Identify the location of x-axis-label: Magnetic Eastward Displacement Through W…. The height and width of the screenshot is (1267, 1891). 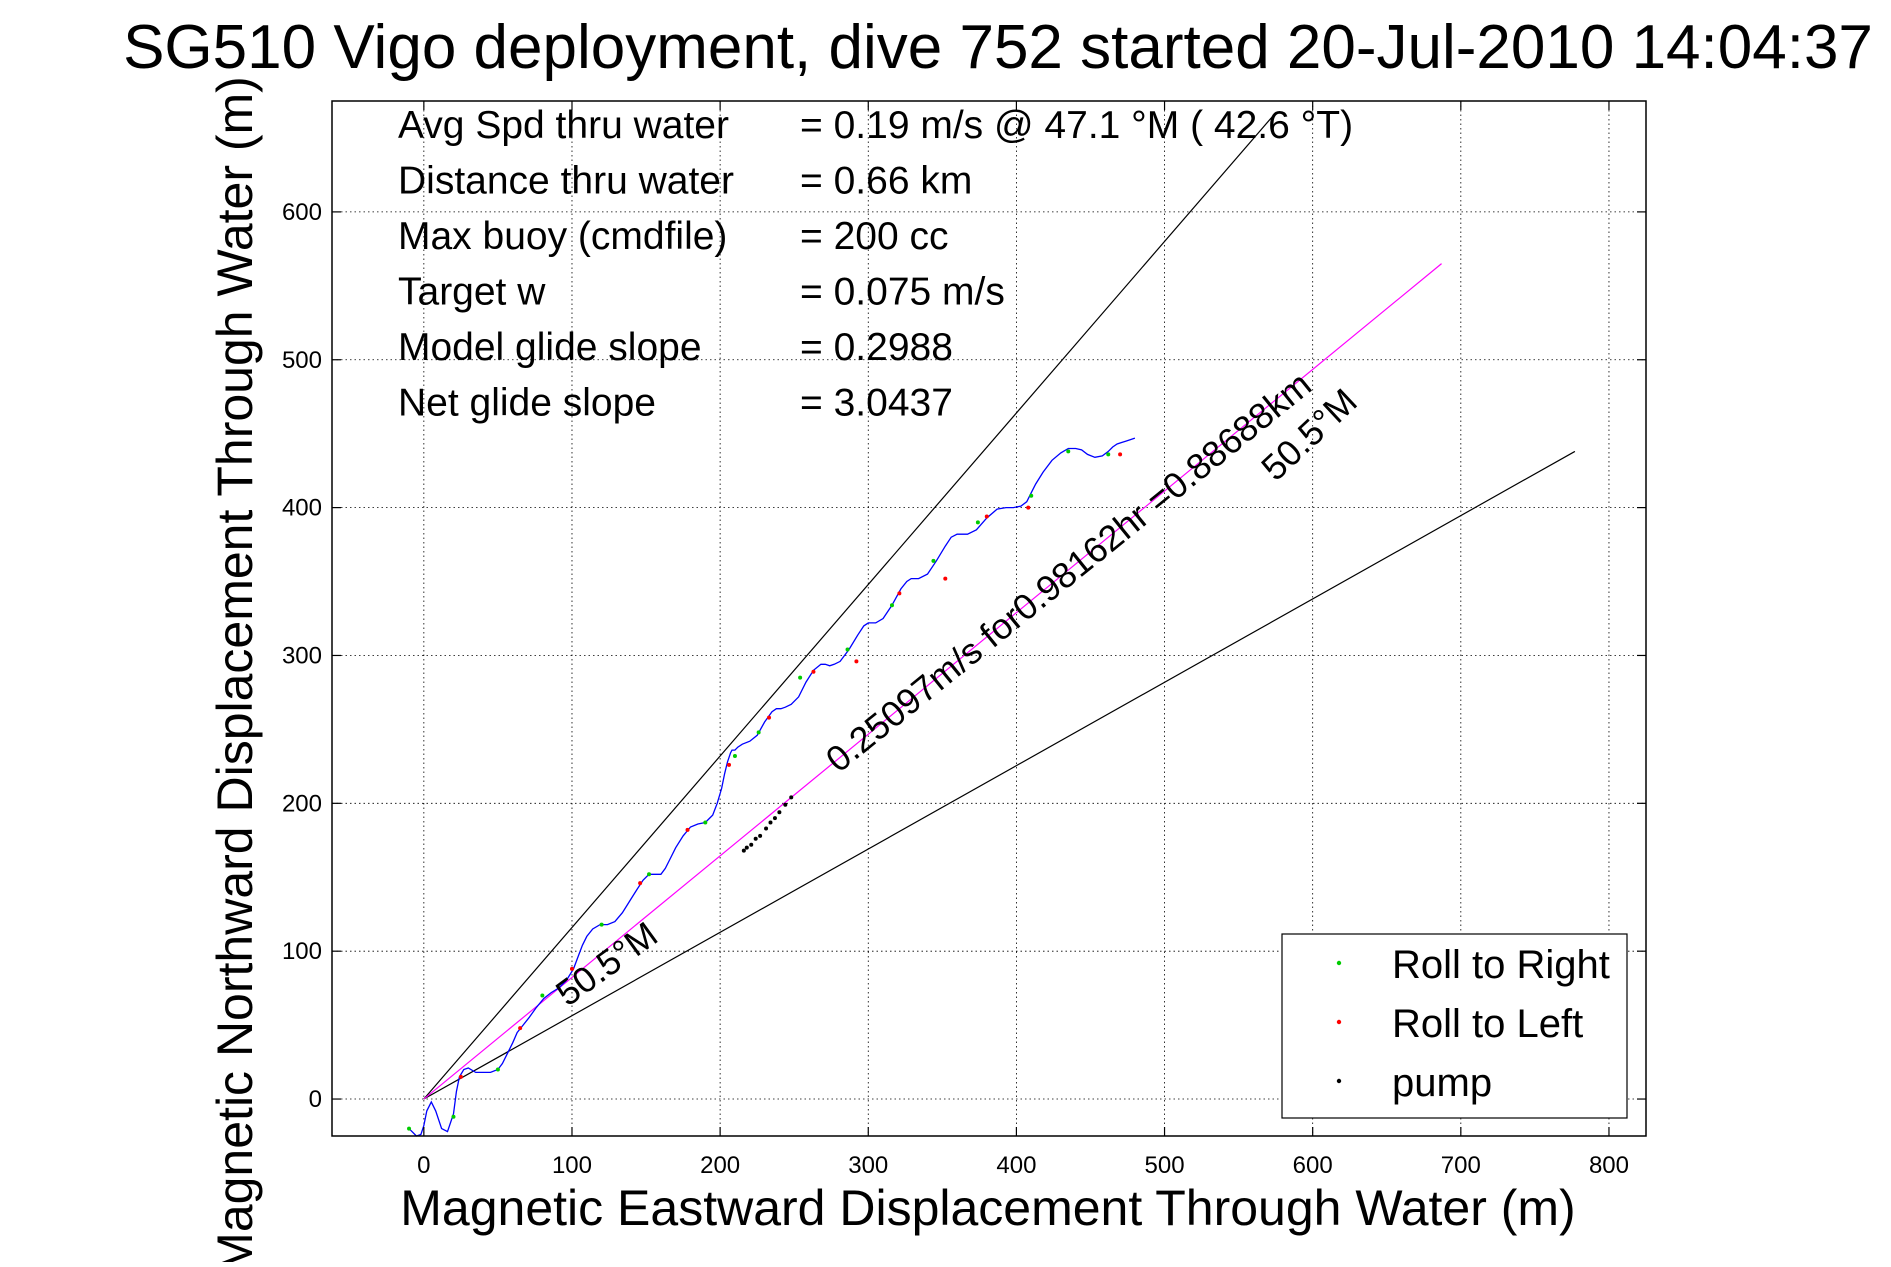
(987, 1208).